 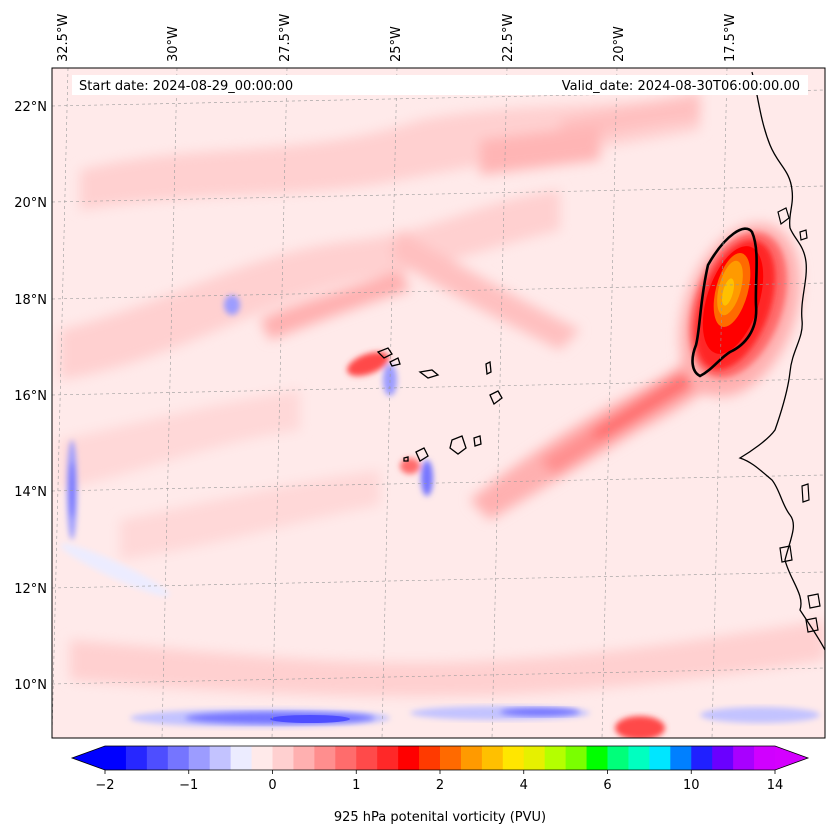 What do you see at coordinates (356, 785) in the screenshot?
I see `colorbar-tick-label: 1` at bounding box center [356, 785].